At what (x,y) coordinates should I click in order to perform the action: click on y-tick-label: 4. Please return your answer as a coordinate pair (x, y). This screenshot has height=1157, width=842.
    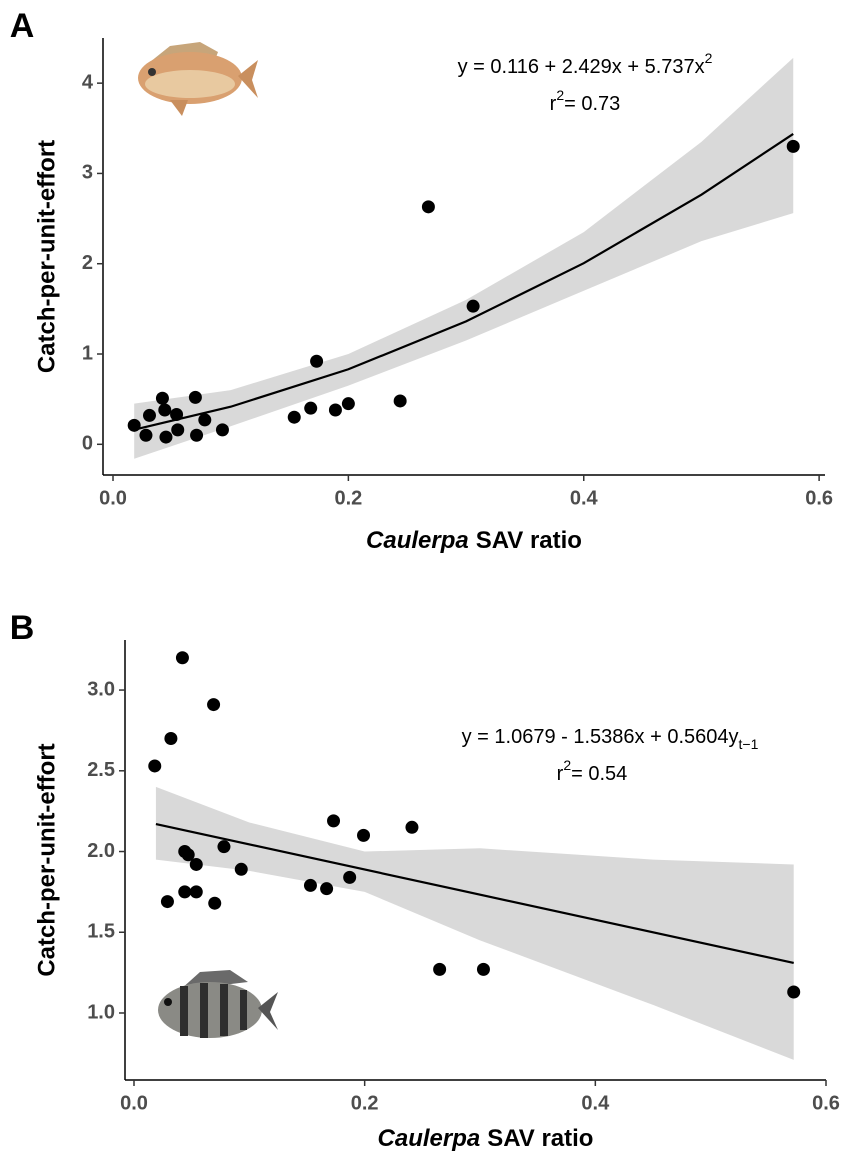
    Looking at the image, I should click on (88, 82).